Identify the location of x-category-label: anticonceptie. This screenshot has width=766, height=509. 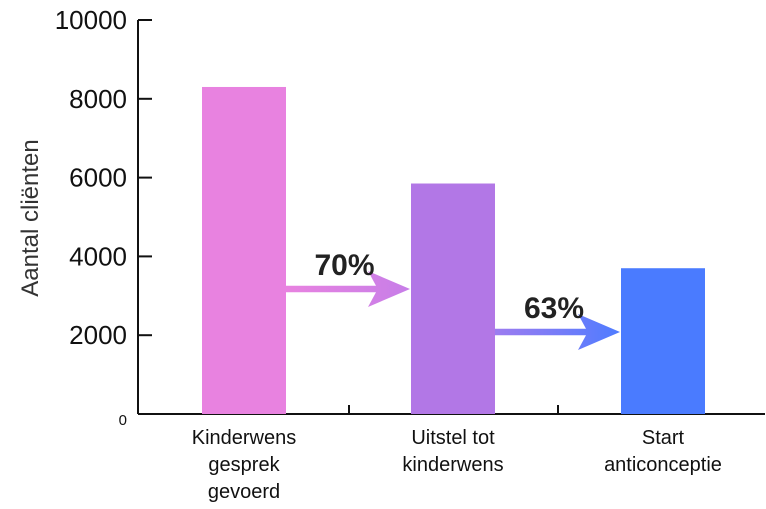
(663, 465).